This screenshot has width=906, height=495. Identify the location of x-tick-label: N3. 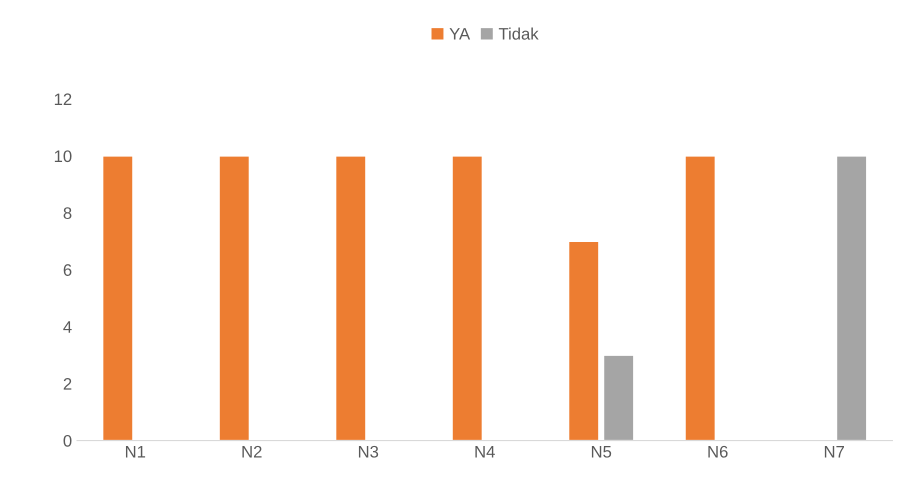
(368, 452).